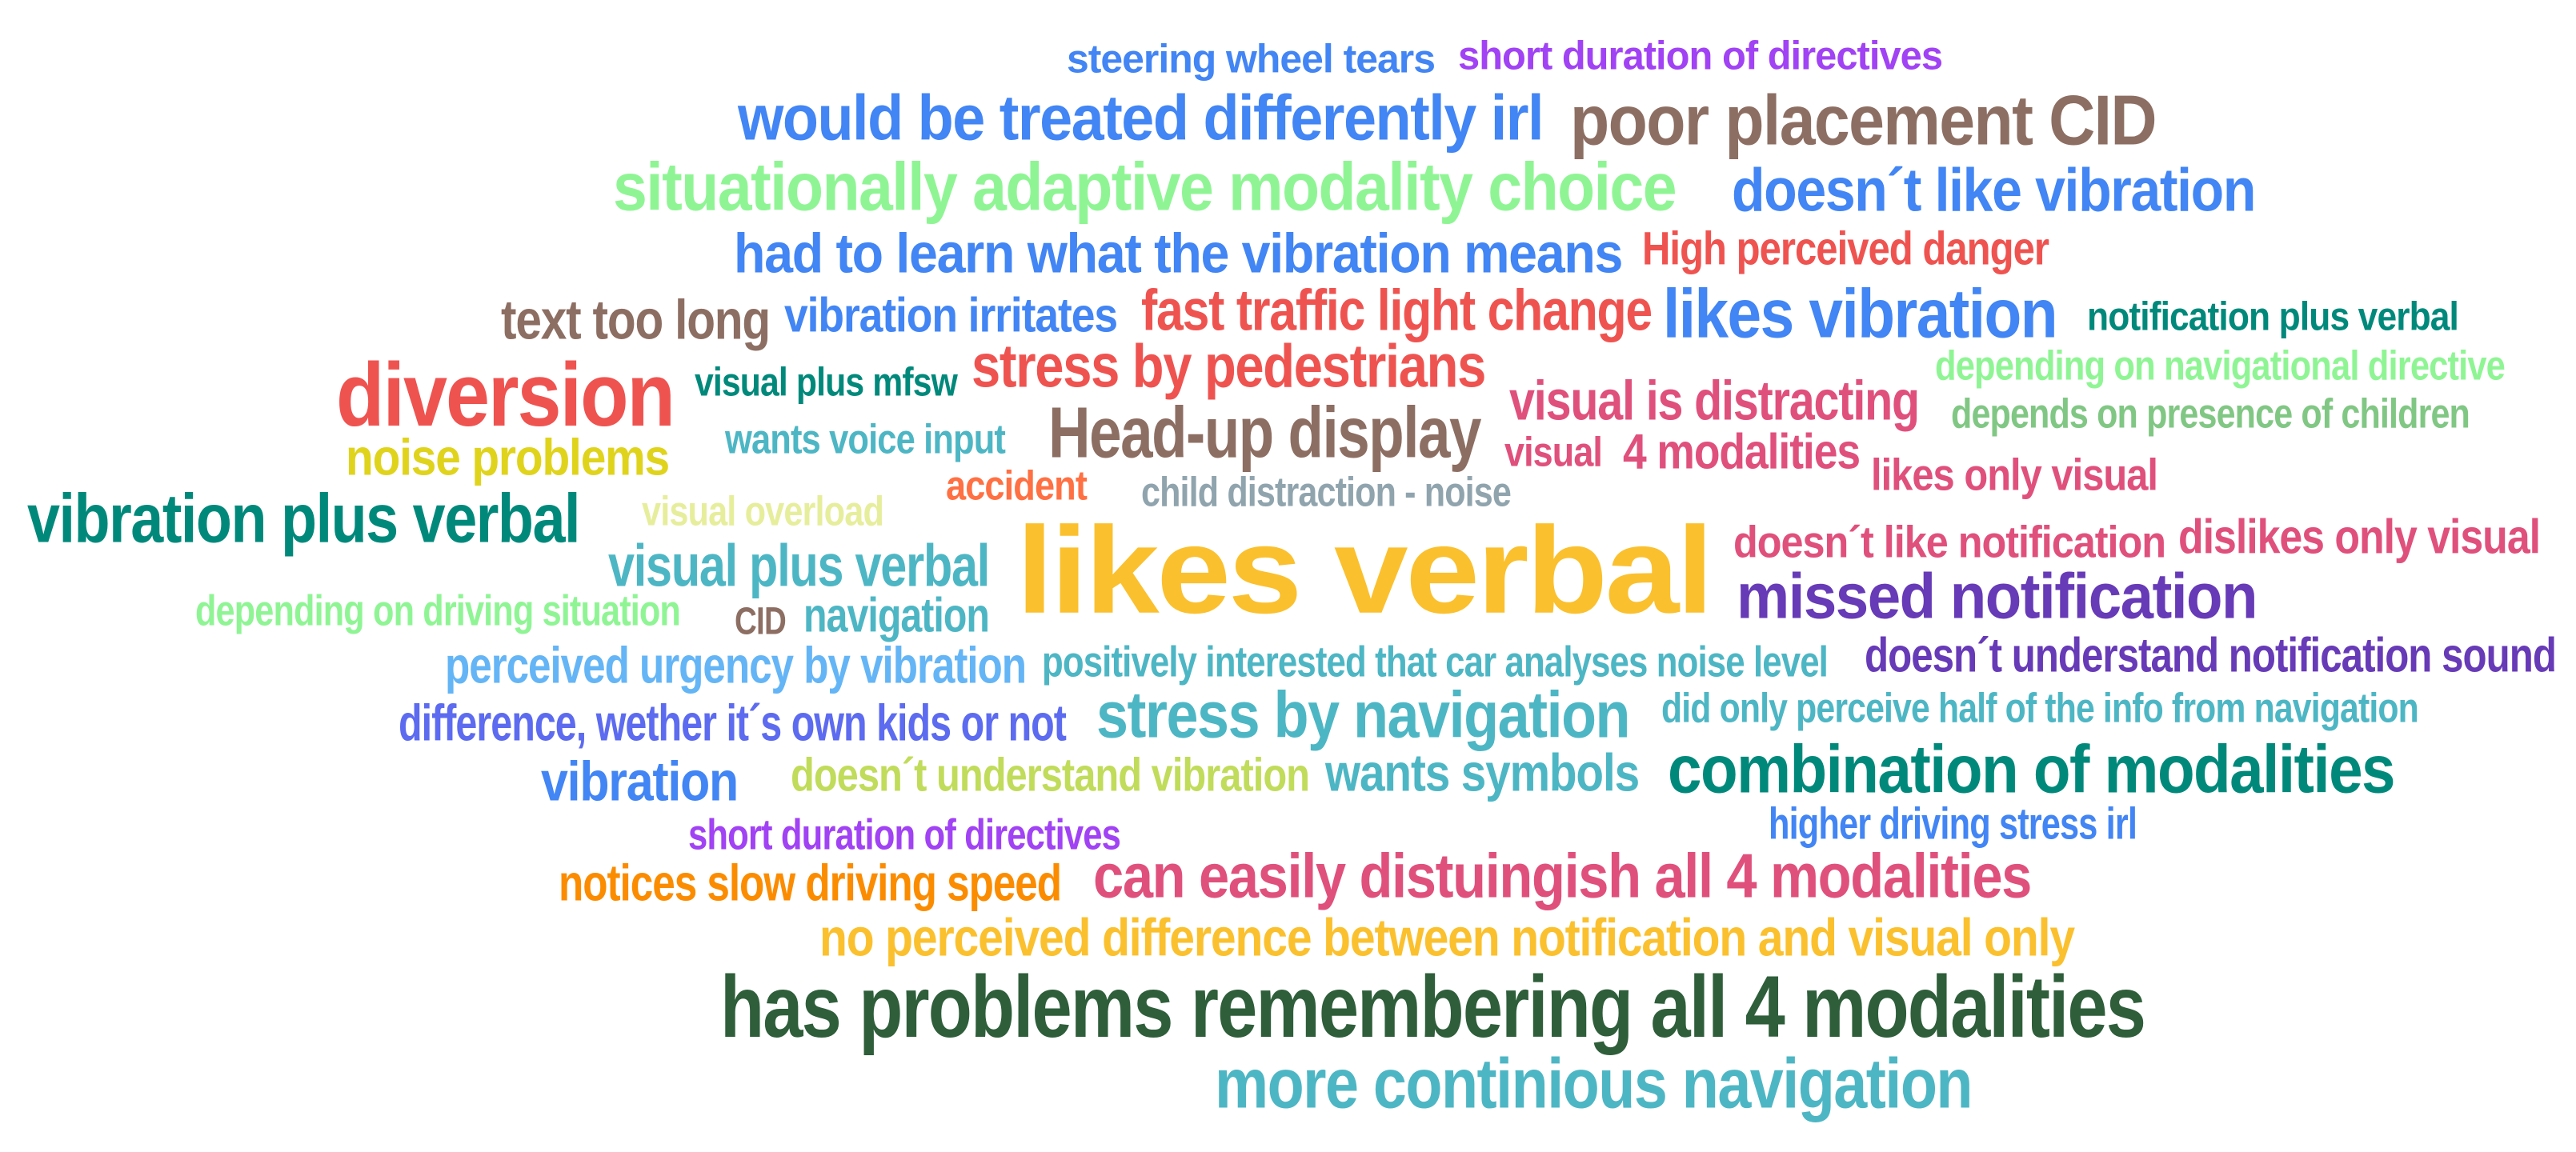 Image resolution: width=2576 pixels, height=1152 pixels. I want to click on cloud-word: 4 modalities, so click(1742, 451).